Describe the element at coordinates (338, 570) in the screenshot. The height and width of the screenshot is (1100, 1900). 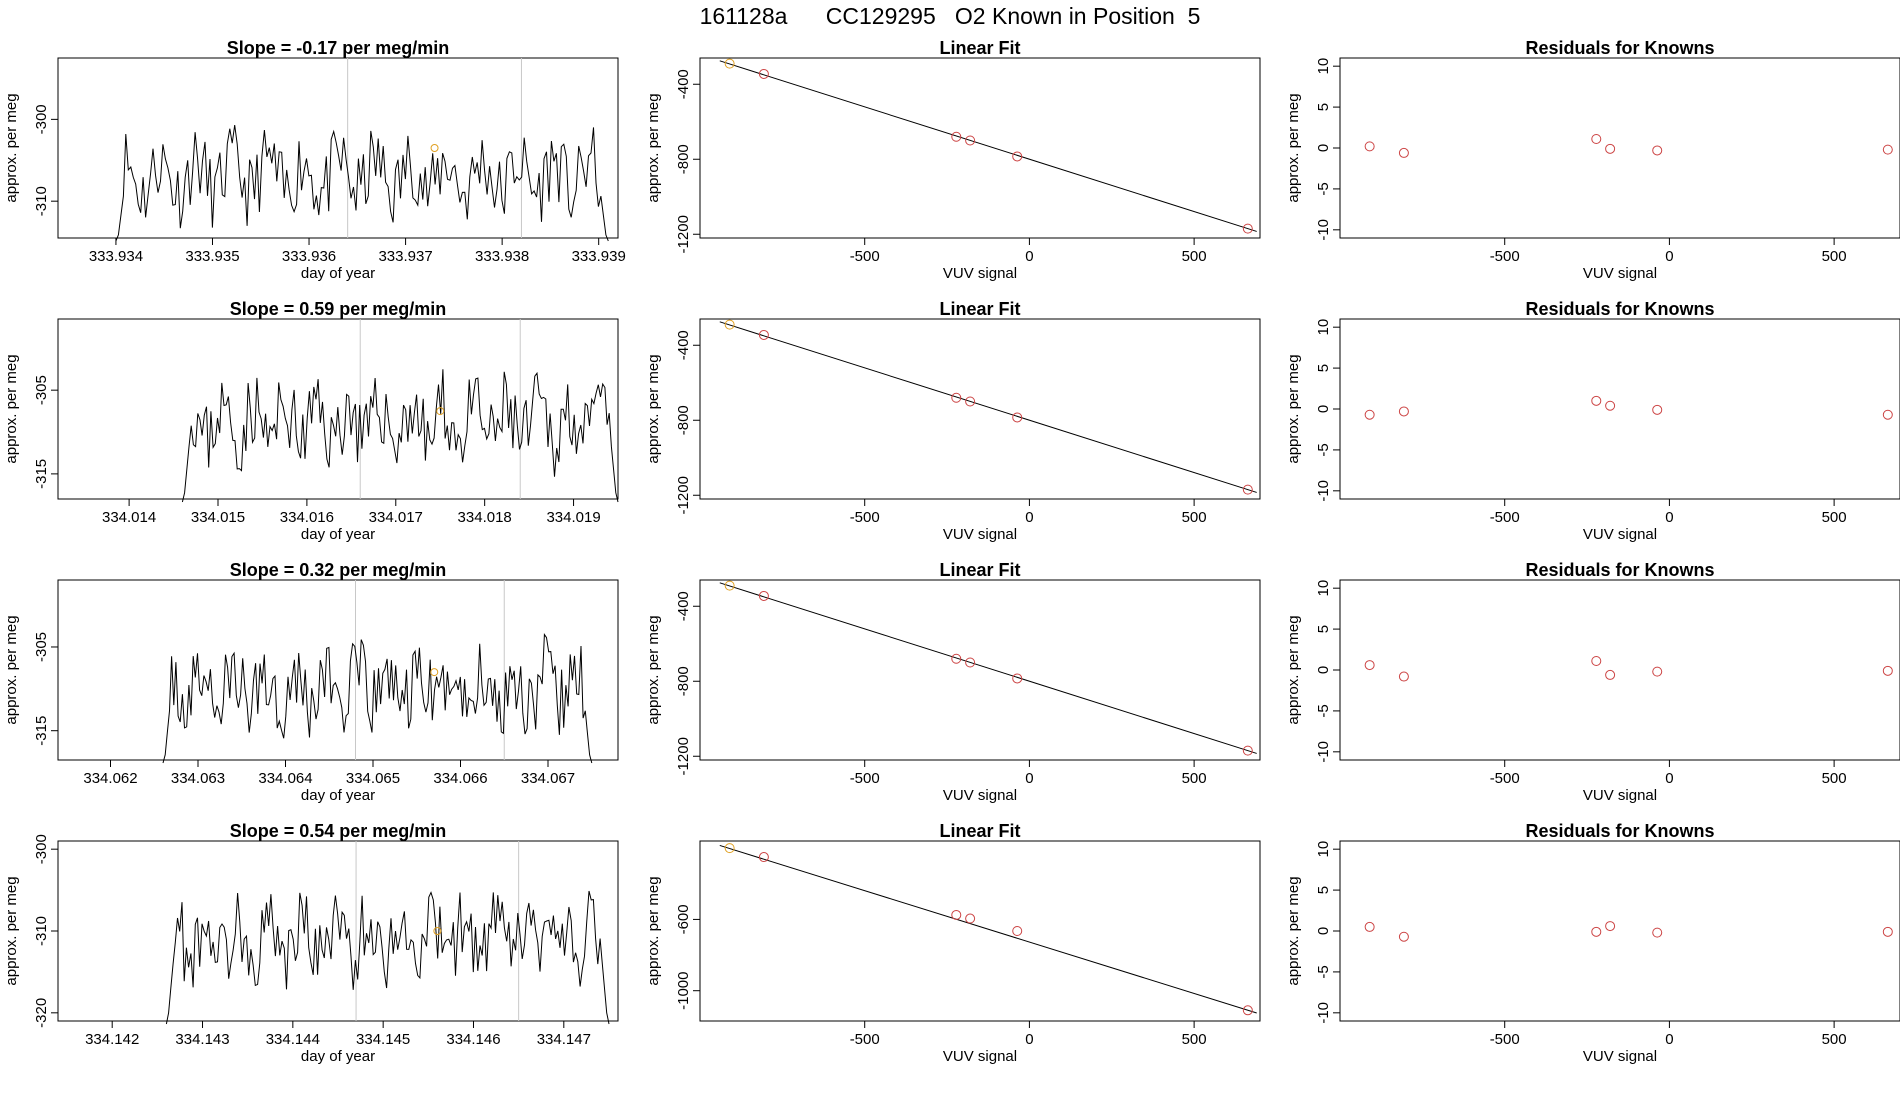
I see `plot-title: Slope = 0.32 per meg/min` at that location.